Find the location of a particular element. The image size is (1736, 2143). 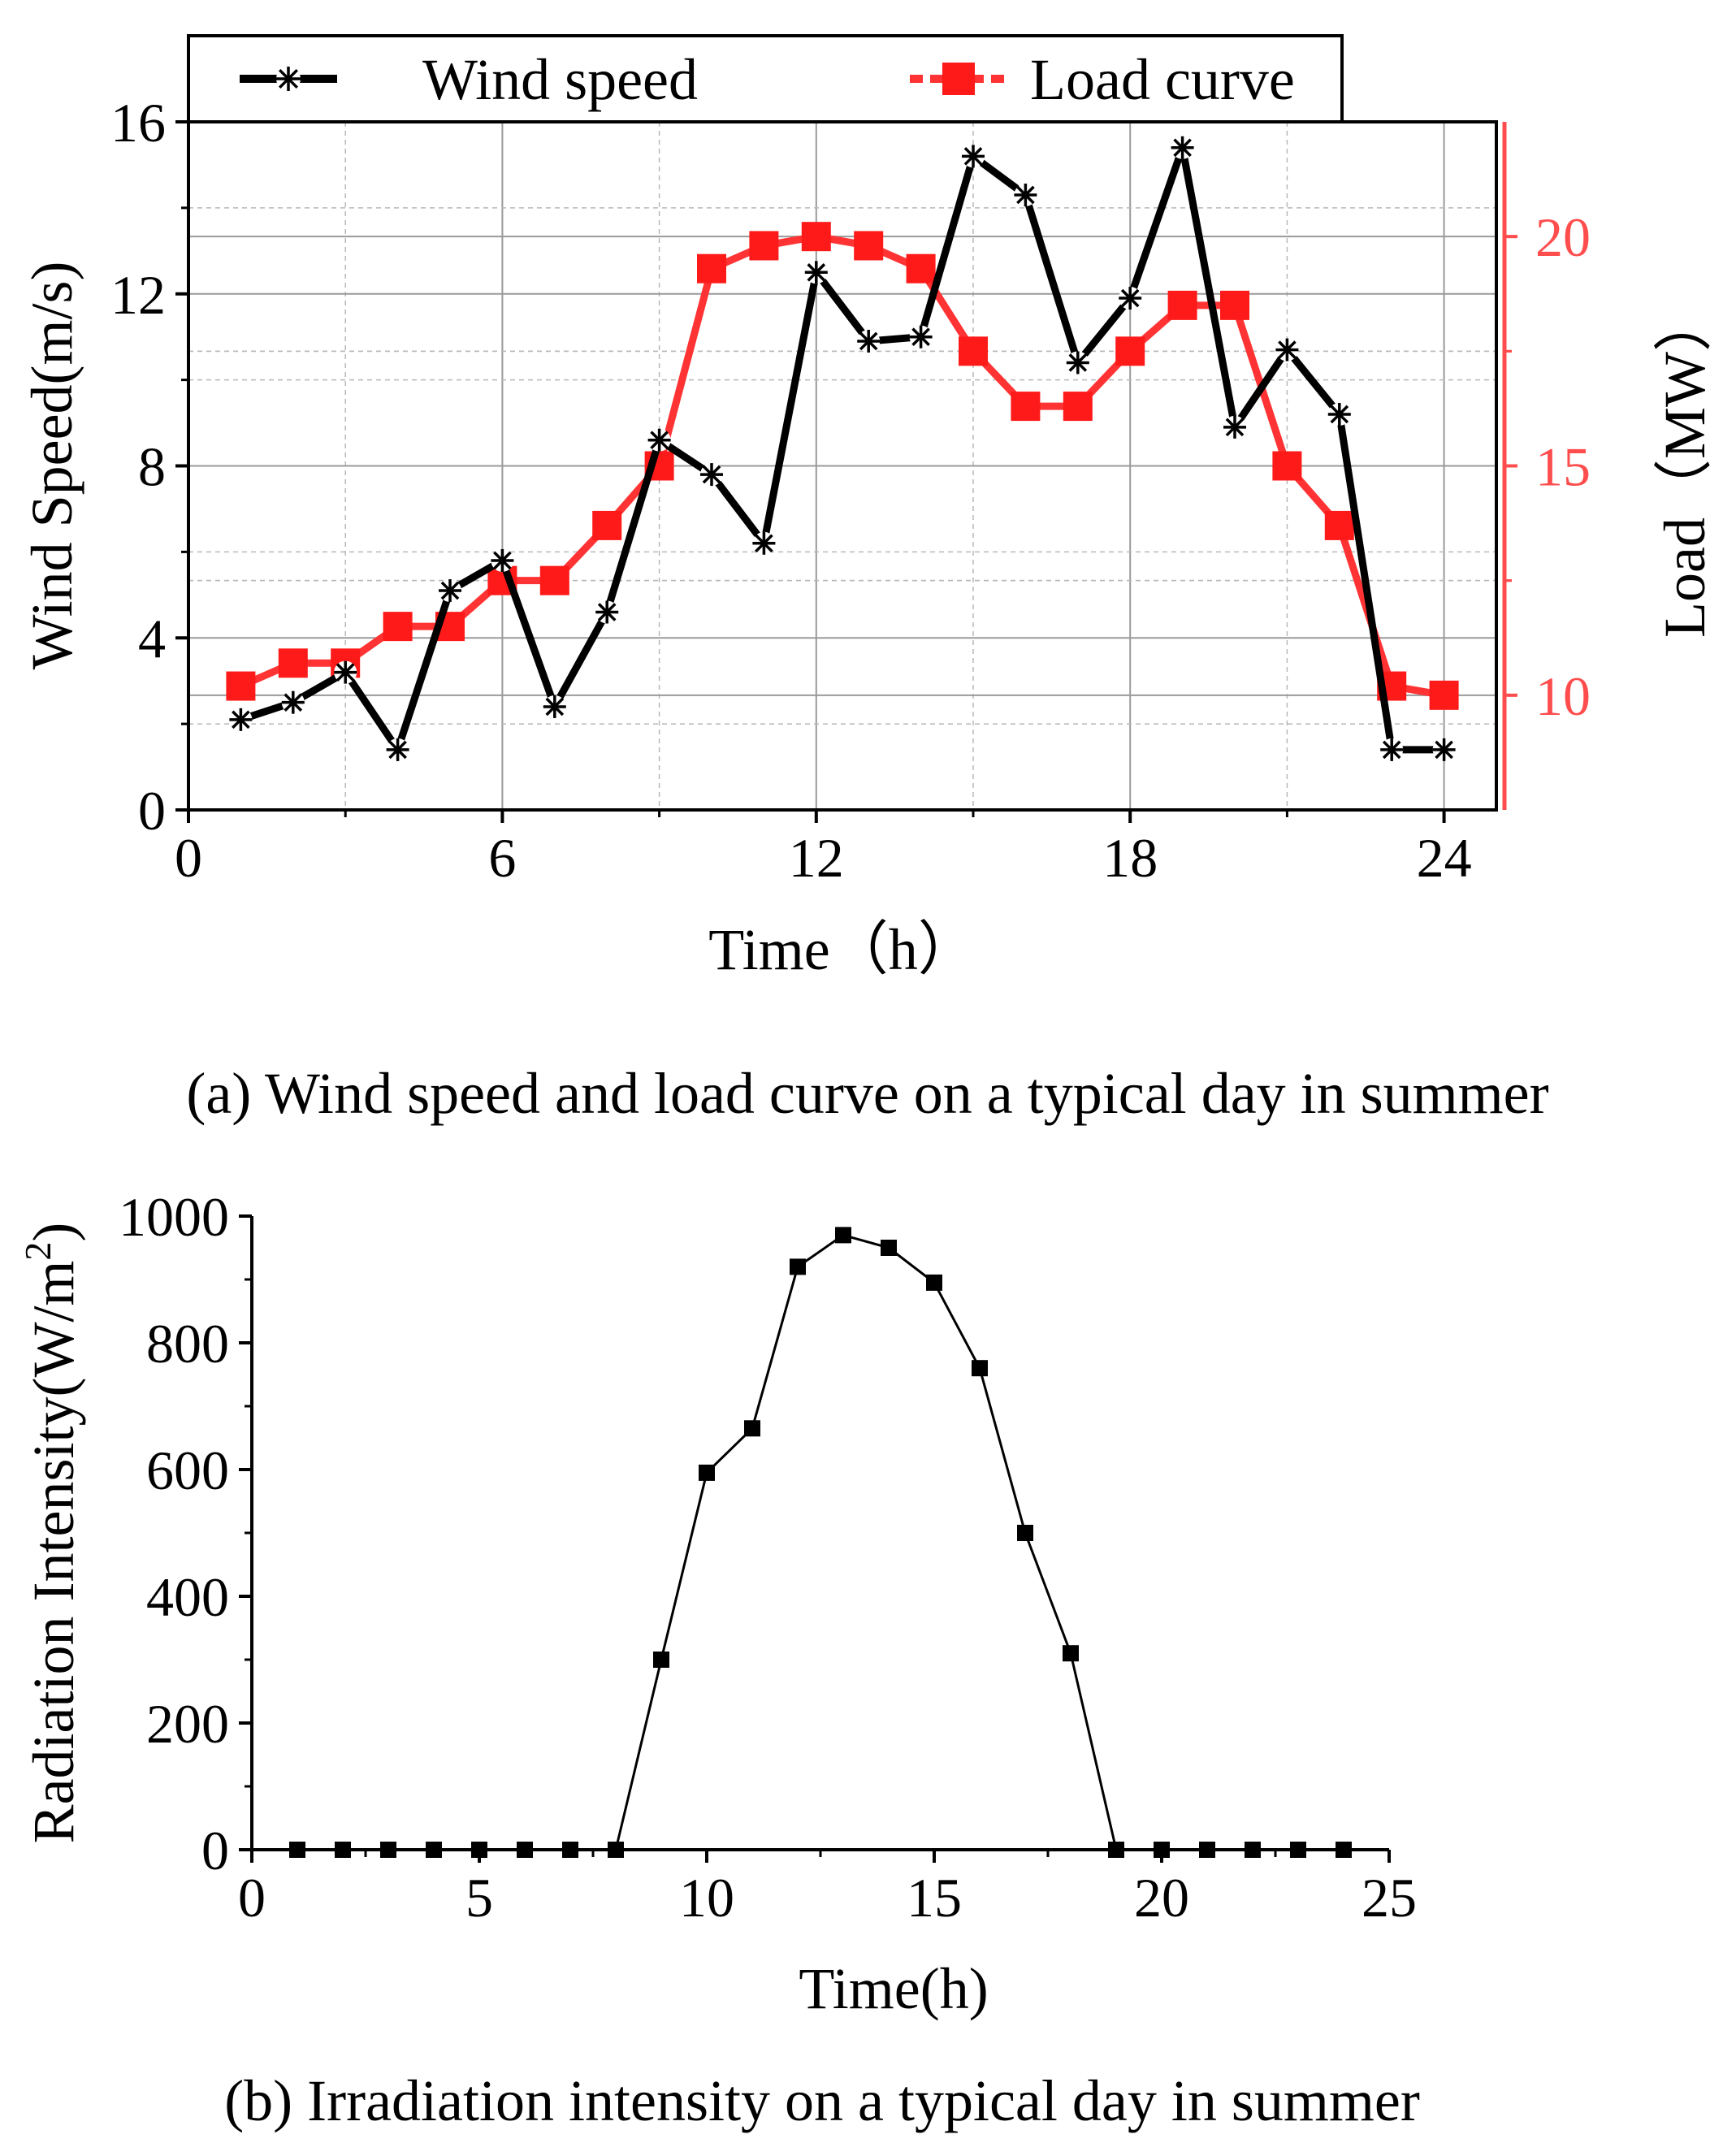

legend-load-curve: Load curve is located at coordinates (1103, 79).